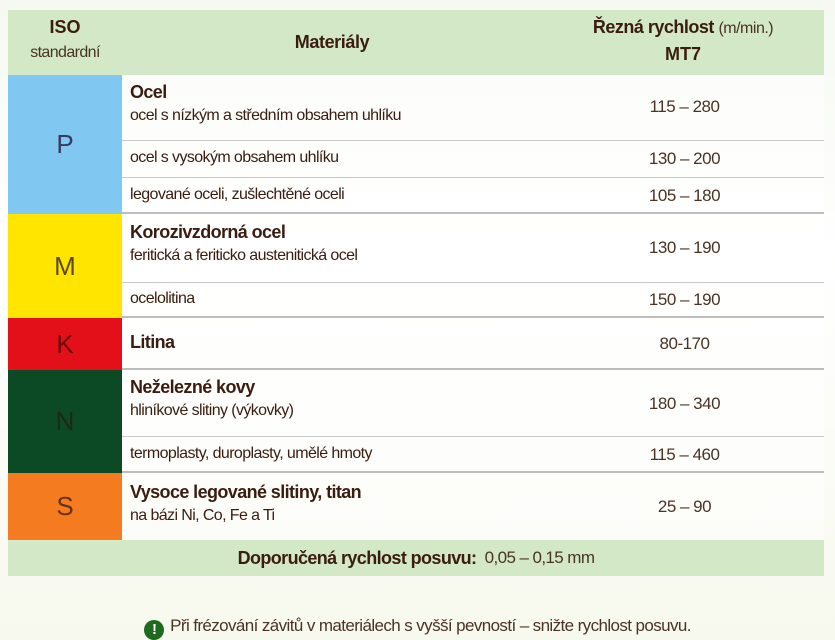 This screenshot has height=640, width=835. Describe the element at coordinates (212, 410) in the screenshot. I see `material-name: hliníkové slitiny (výkovky)` at that location.